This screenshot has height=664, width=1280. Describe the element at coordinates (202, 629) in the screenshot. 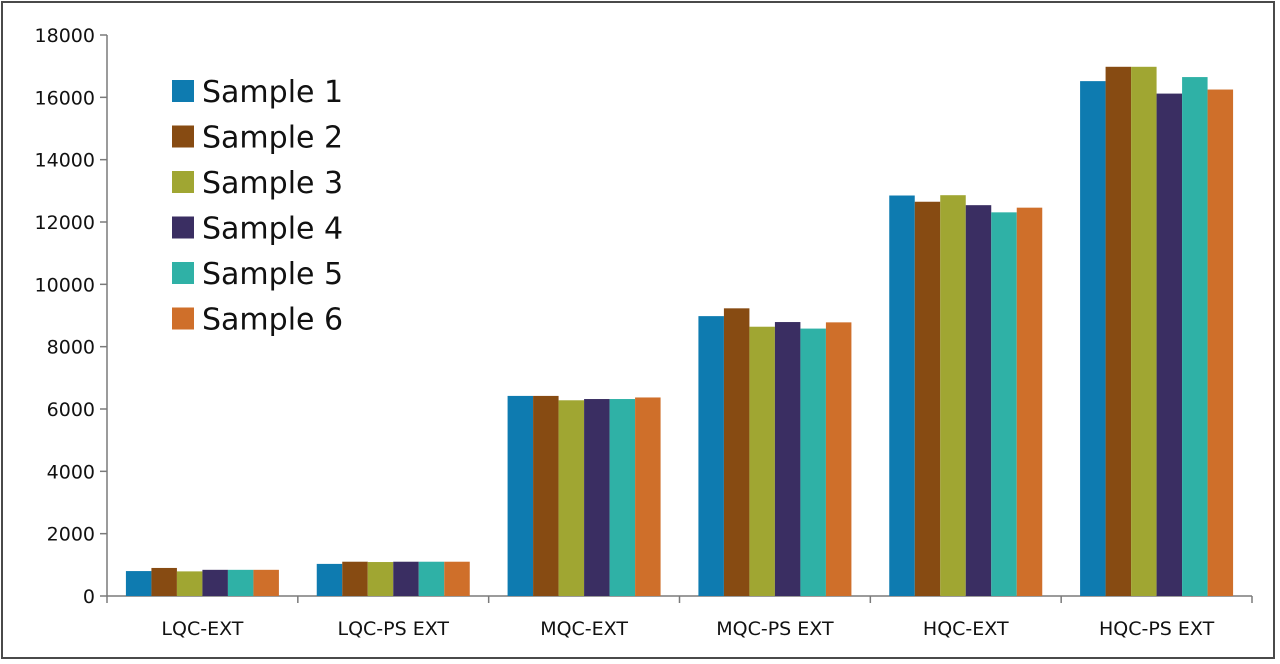

I see `x-tick-label: LQC-EXT` at that location.